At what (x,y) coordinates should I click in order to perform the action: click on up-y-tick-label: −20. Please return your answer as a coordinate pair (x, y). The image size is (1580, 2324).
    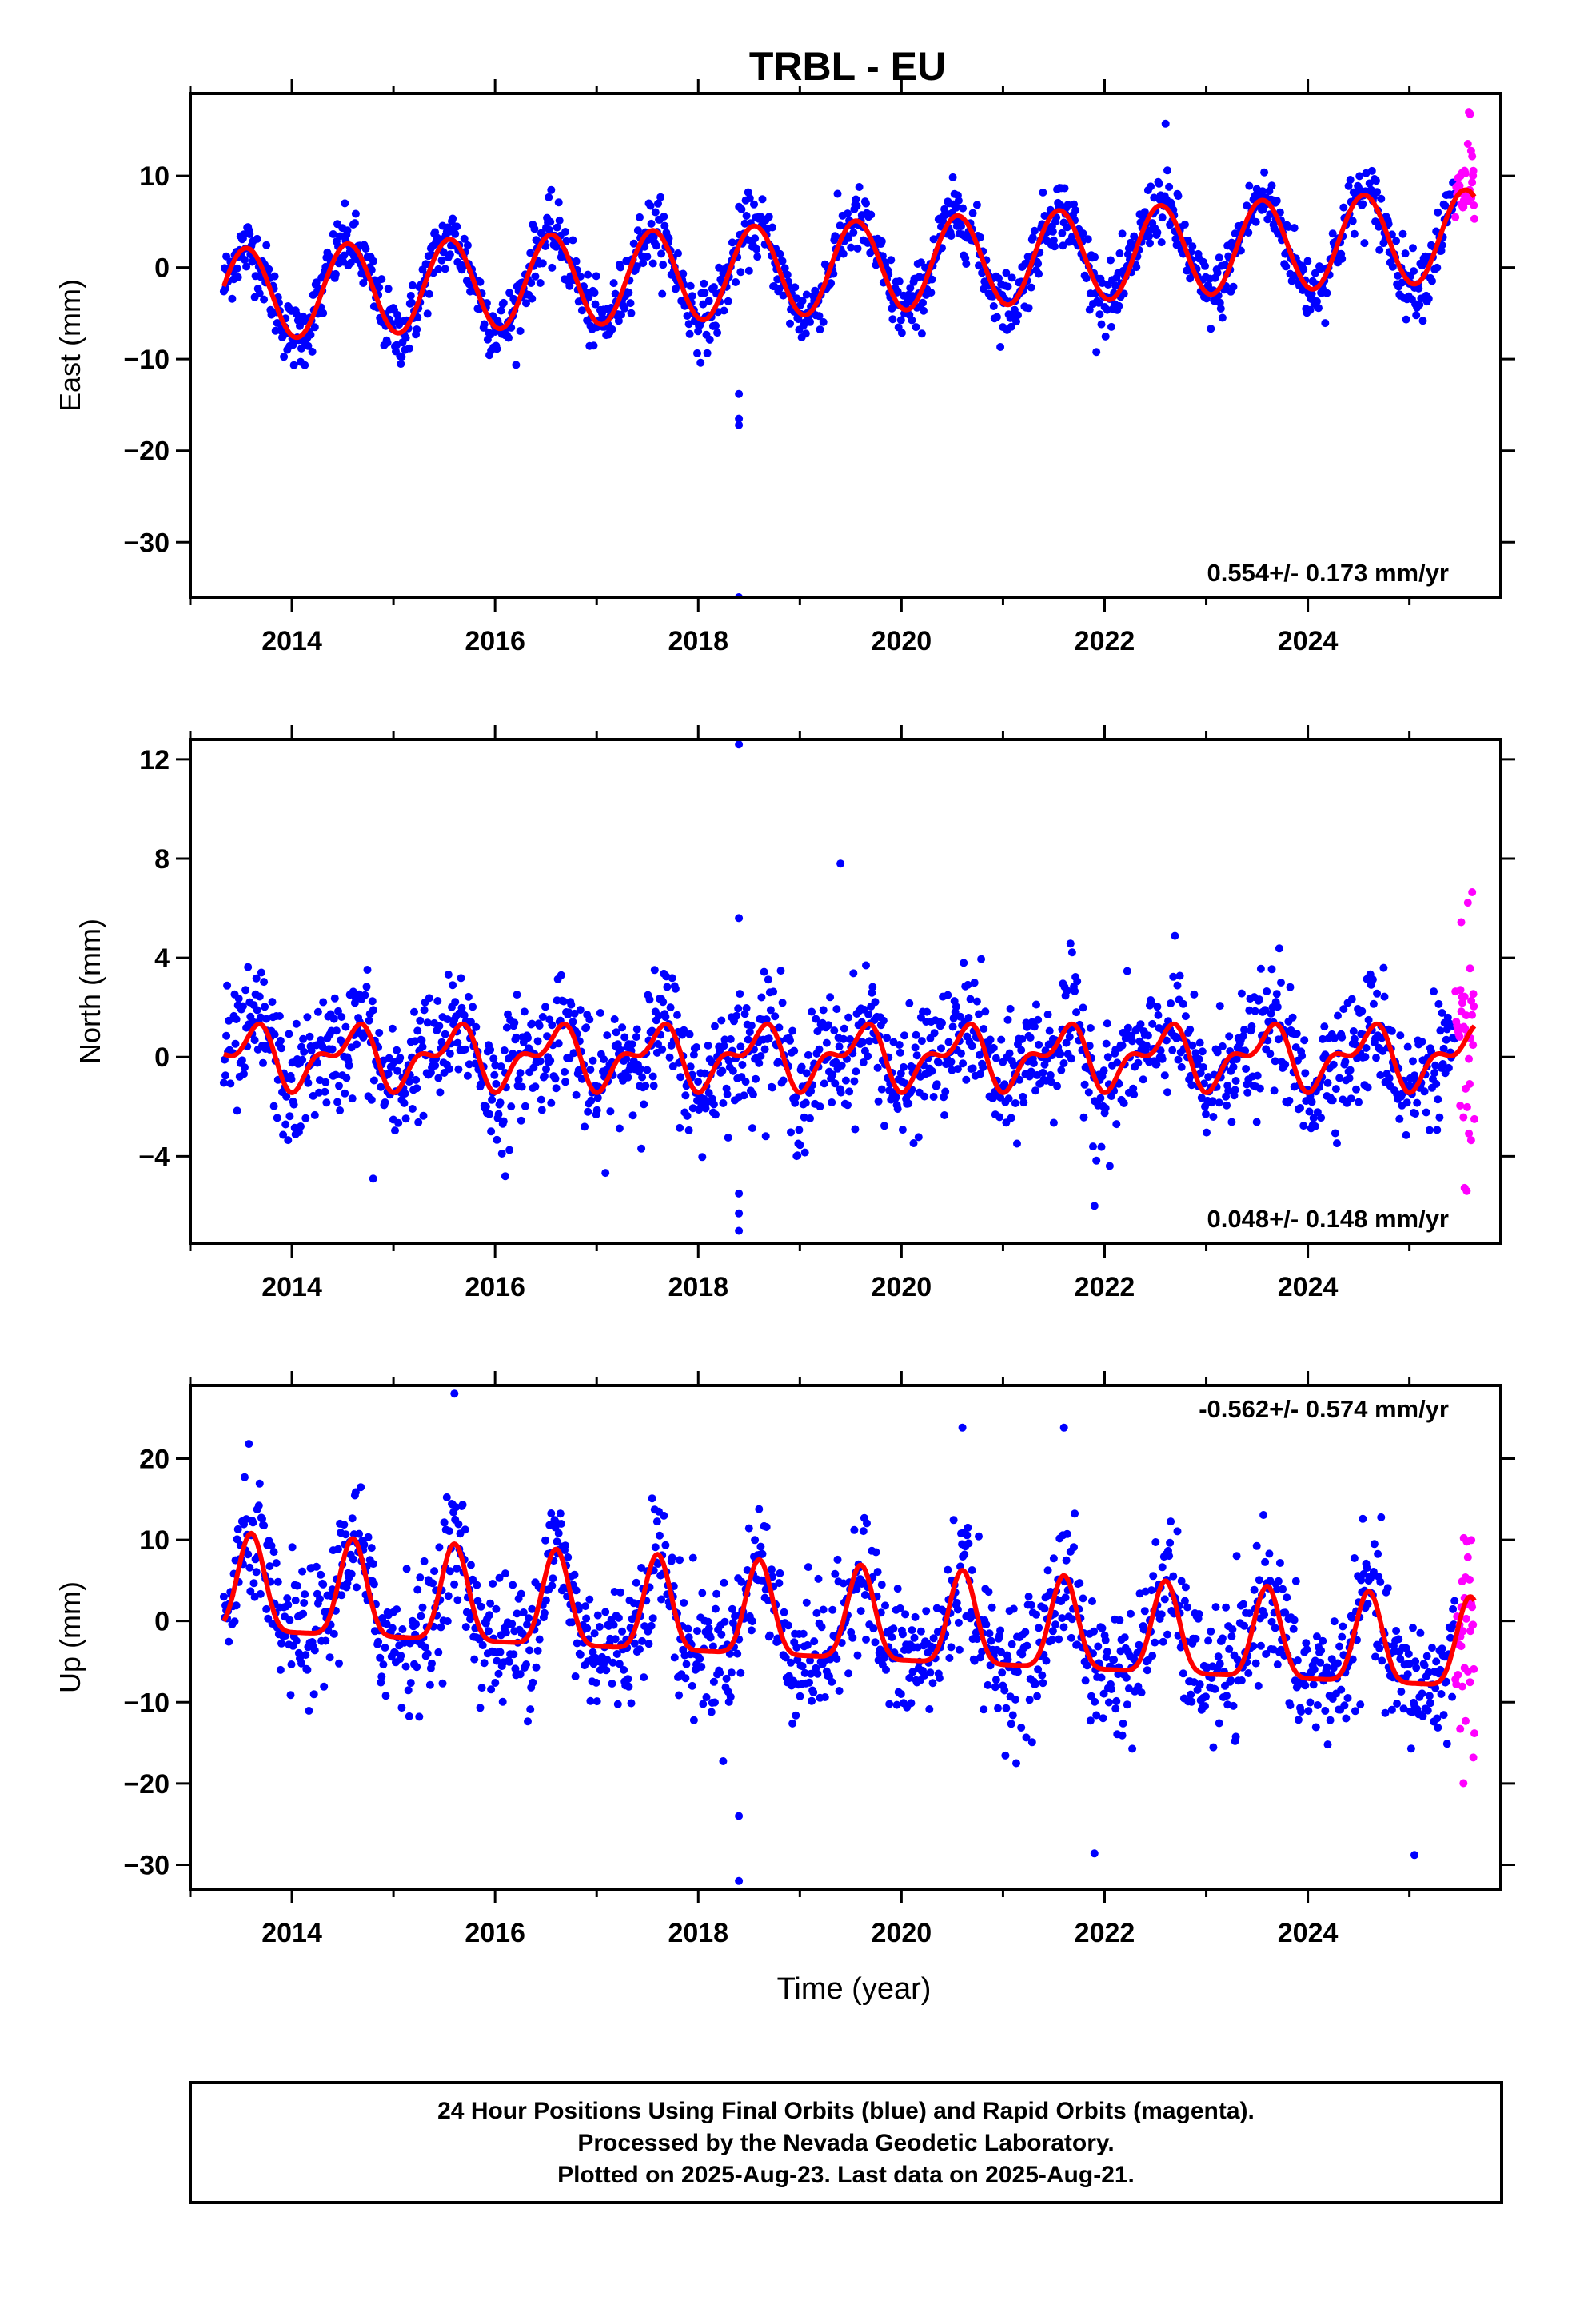
    Looking at the image, I should click on (146, 1784).